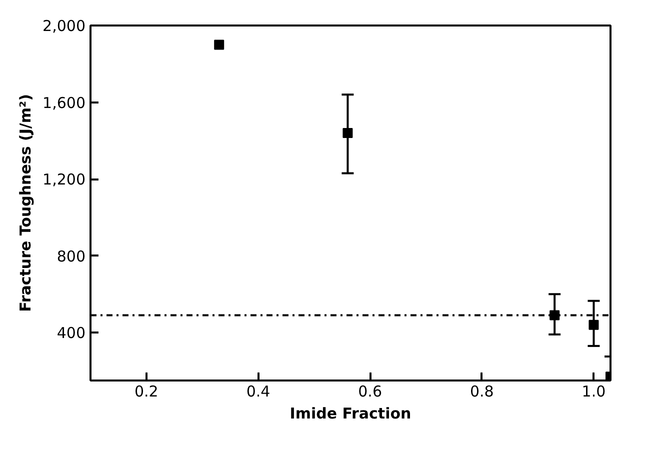 The image size is (663, 455). I want to click on x-tick-label: 0.2, so click(146, 391).